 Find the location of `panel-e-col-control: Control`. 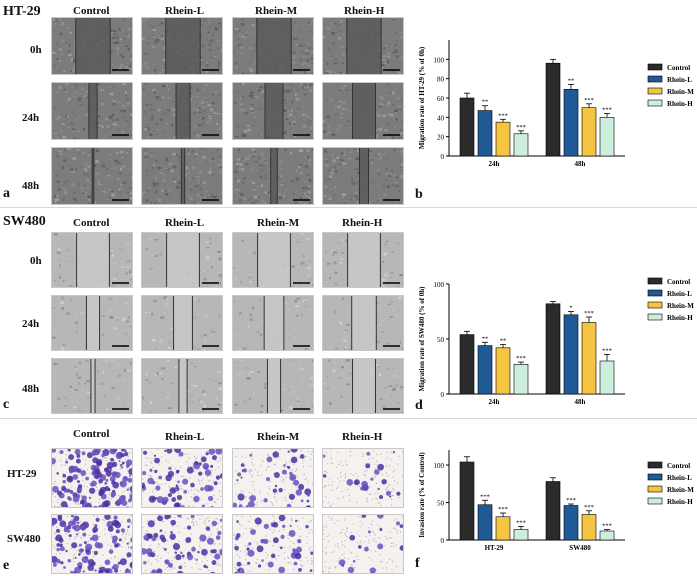

panel-e-col-control: Control is located at coordinates (91, 434).